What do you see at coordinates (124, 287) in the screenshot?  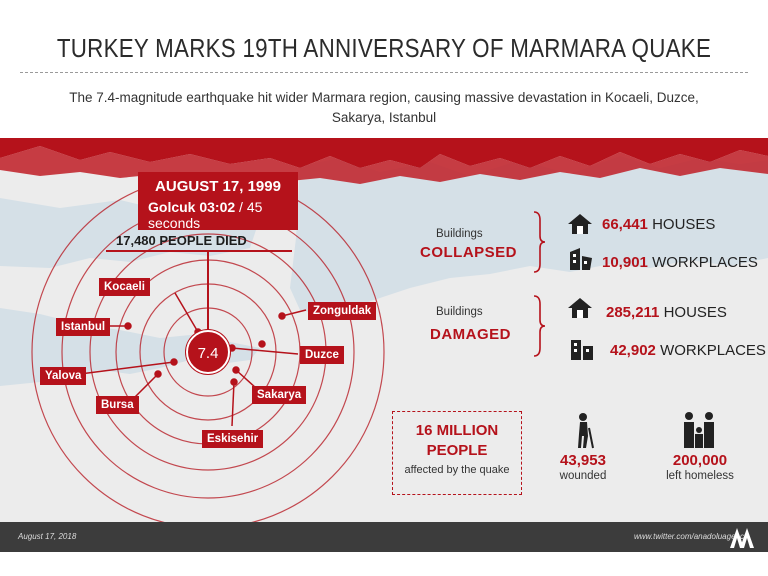 I see `city-kocaeli: Kocaeli` at bounding box center [124, 287].